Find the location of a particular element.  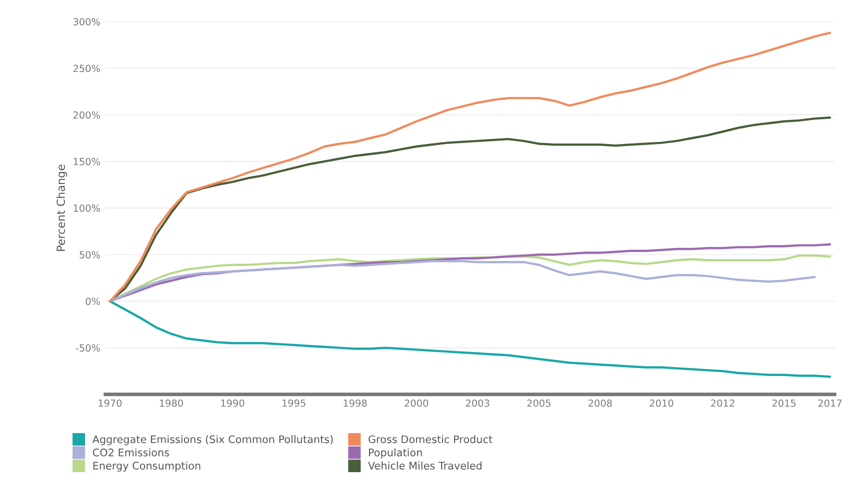

x-tick-label: 2008 is located at coordinates (600, 403).